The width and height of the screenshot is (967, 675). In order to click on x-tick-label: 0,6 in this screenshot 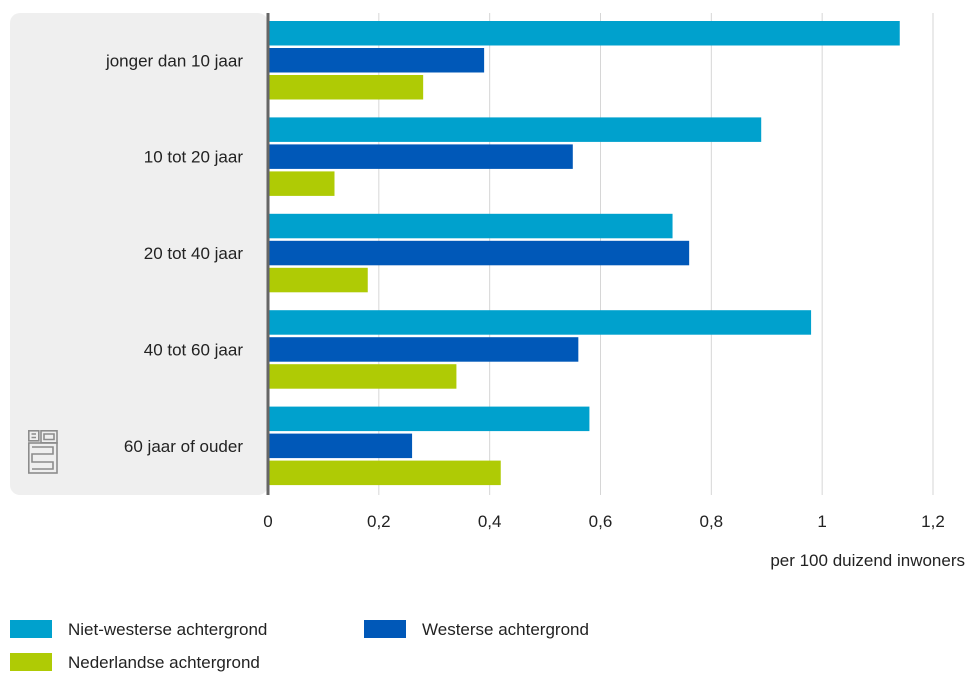, I will do `click(601, 521)`.